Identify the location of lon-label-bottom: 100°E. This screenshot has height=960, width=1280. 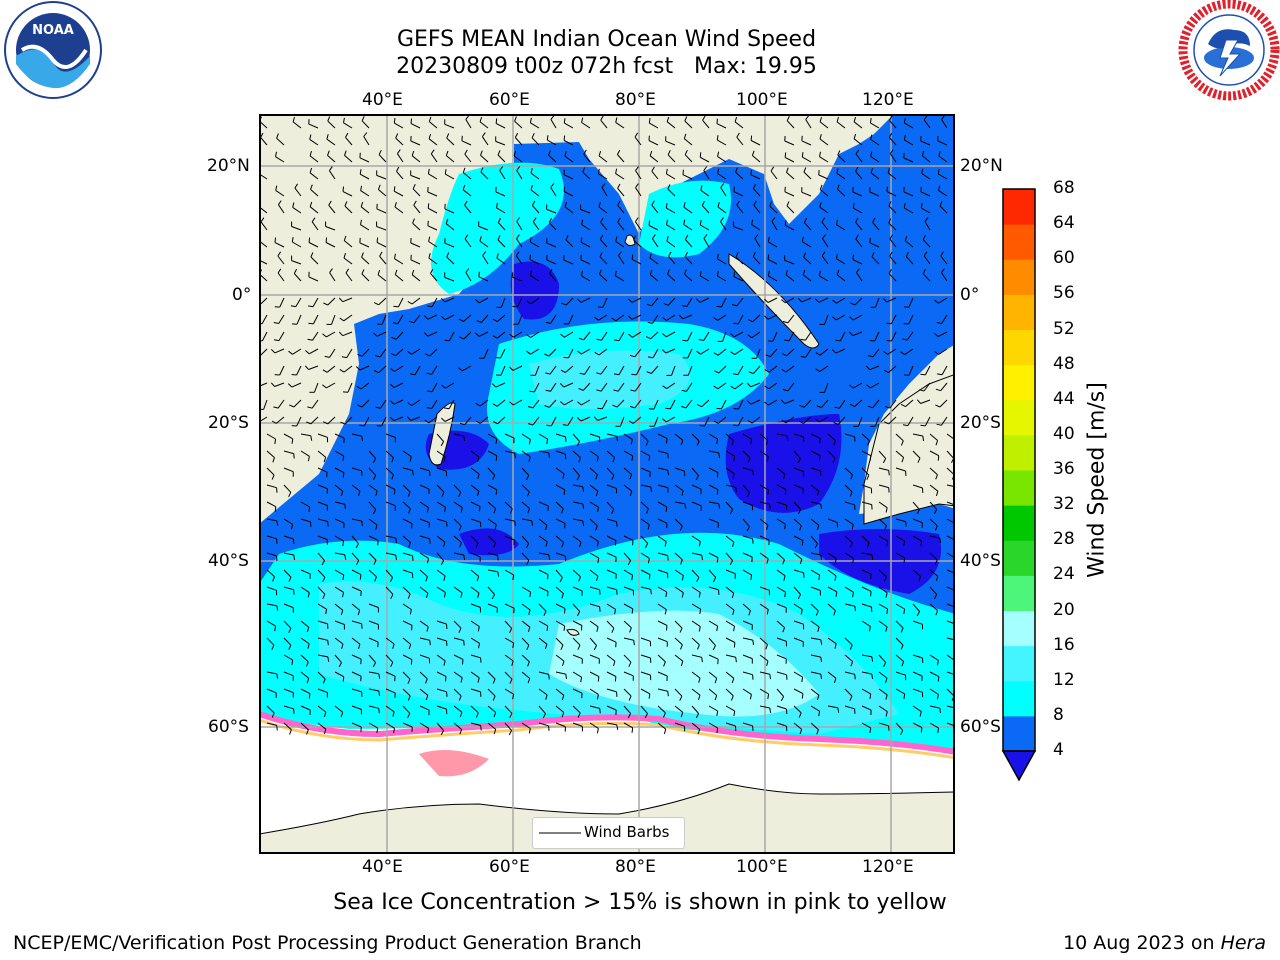
(762, 867).